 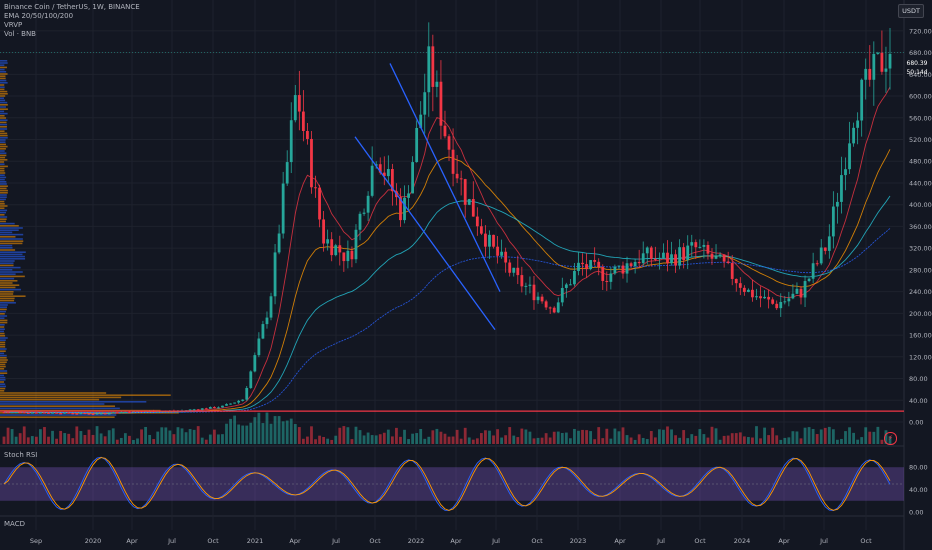 What do you see at coordinates (917, 73) in the screenshot?
I see `countdown-tag: 50:14d` at bounding box center [917, 73].